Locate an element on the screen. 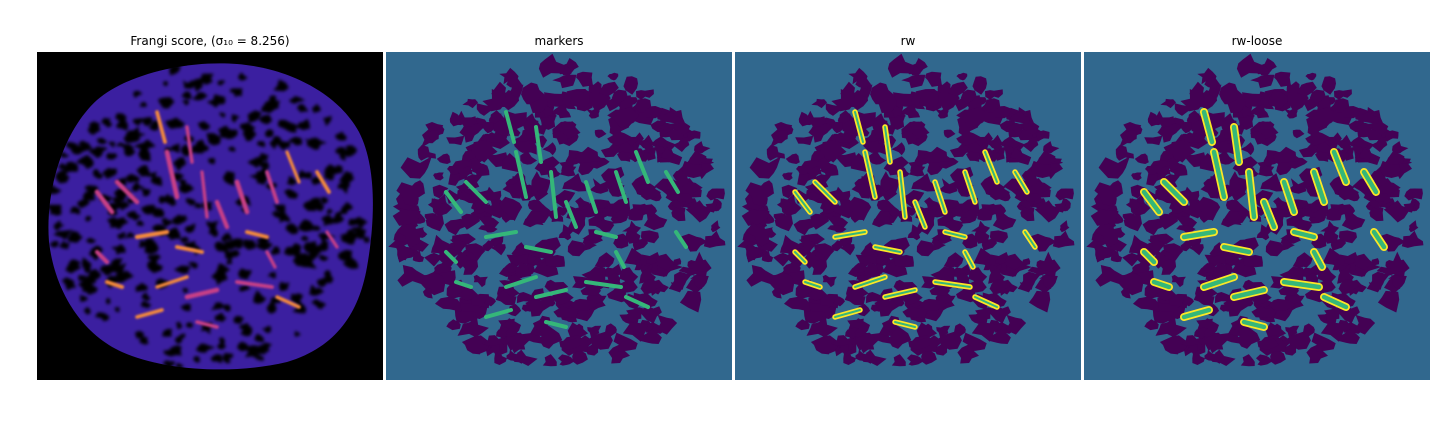 The width and height of the screenshot is (1440, 432). markers-title: markers is located at coordinates (559, 41).